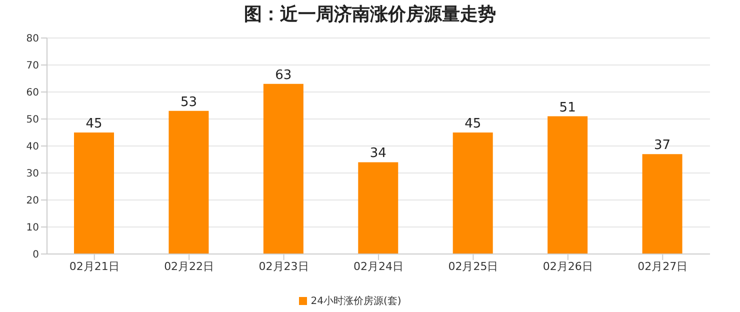  I want to click on x-tick-label: 02月23日, so click(283, 266).